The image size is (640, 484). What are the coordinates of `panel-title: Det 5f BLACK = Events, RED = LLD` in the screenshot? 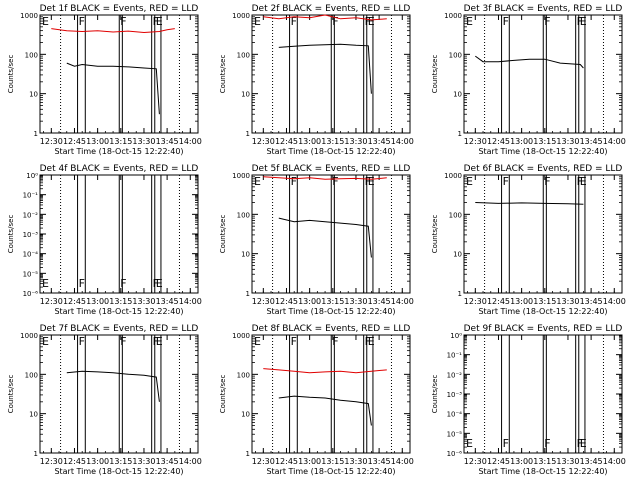 It's located at (331, 169).